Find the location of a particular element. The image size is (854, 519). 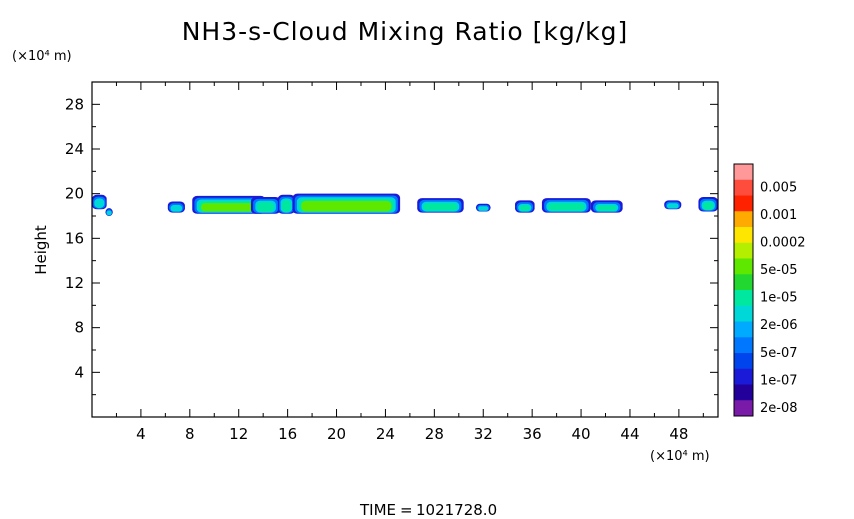

x-tick-label: 40 is located at coordinates (581, 434).